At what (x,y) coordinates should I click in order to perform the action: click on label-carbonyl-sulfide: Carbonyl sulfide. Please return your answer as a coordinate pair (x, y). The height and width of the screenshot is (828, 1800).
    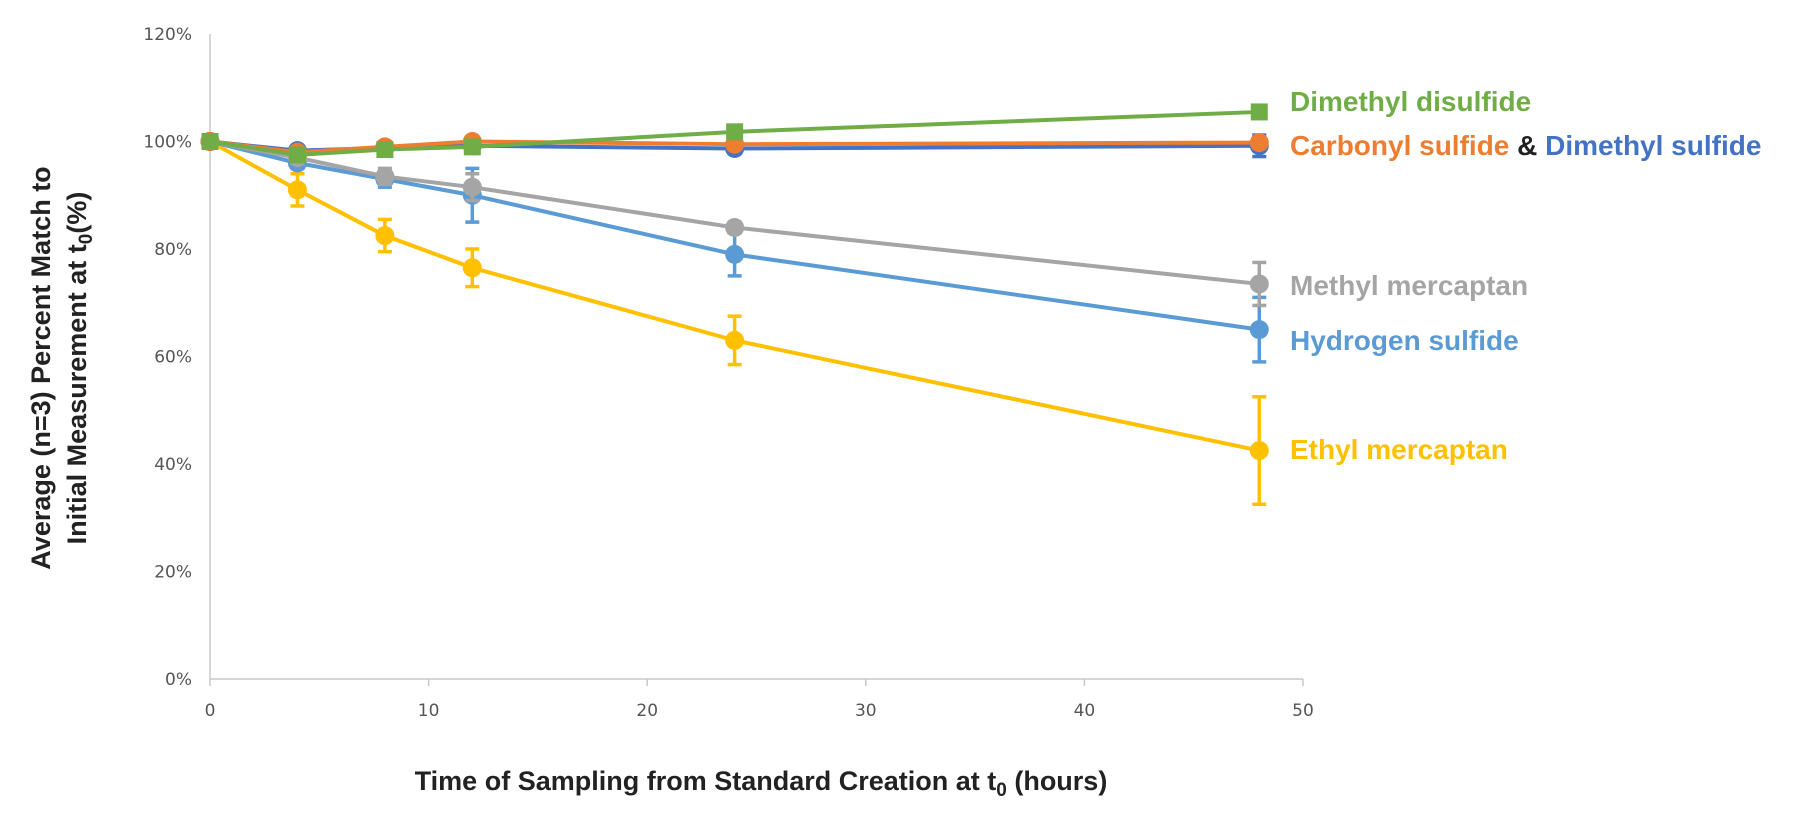
    Looking at the image, I should click on (1399, 145).